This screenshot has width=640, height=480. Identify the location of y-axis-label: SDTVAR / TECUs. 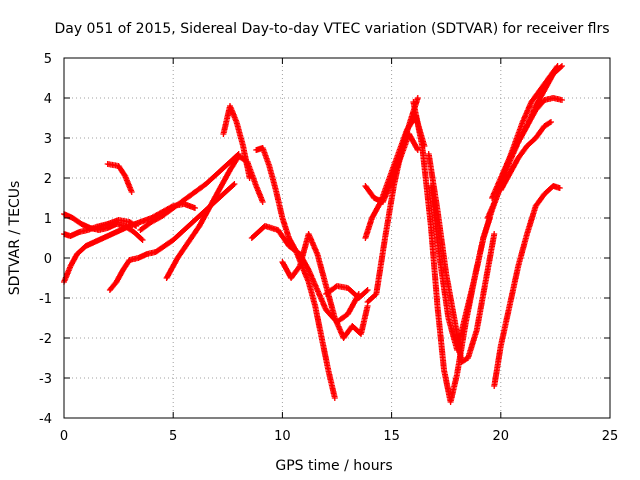
(15, 238).